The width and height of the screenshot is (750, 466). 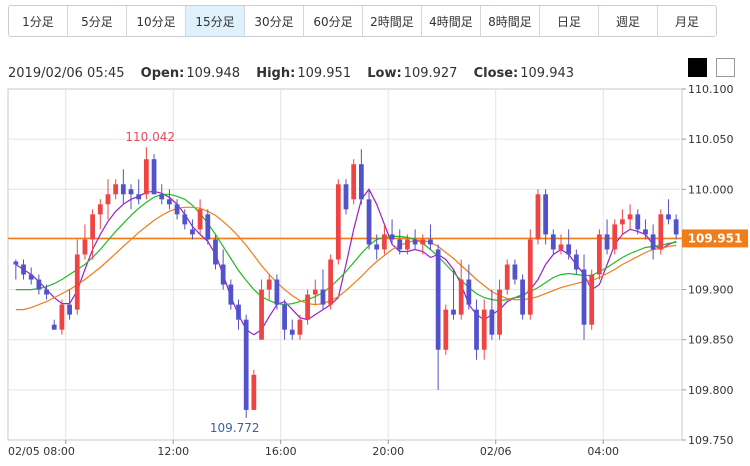 I want to click on high-label: High:, so click(x=276, y=73).